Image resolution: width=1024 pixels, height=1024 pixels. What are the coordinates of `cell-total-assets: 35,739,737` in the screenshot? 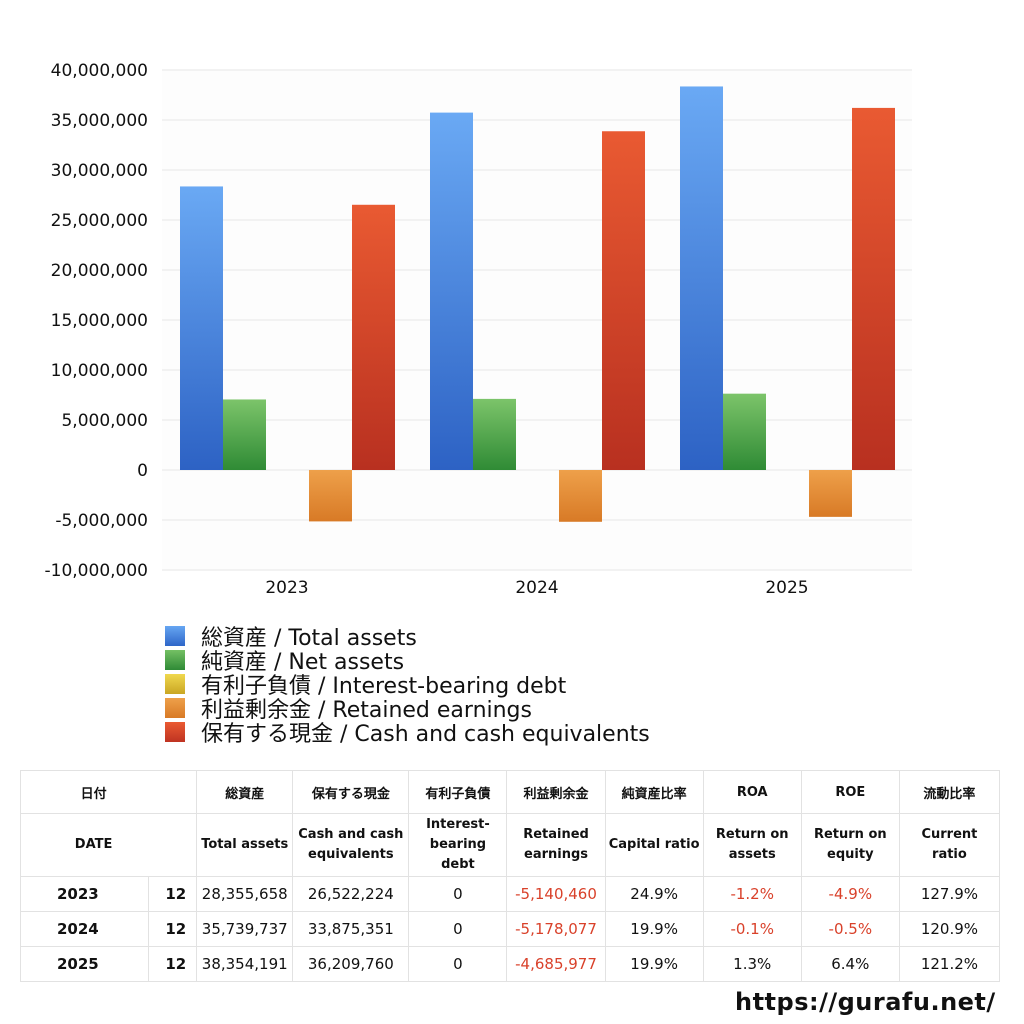 It's located at (245, 929).